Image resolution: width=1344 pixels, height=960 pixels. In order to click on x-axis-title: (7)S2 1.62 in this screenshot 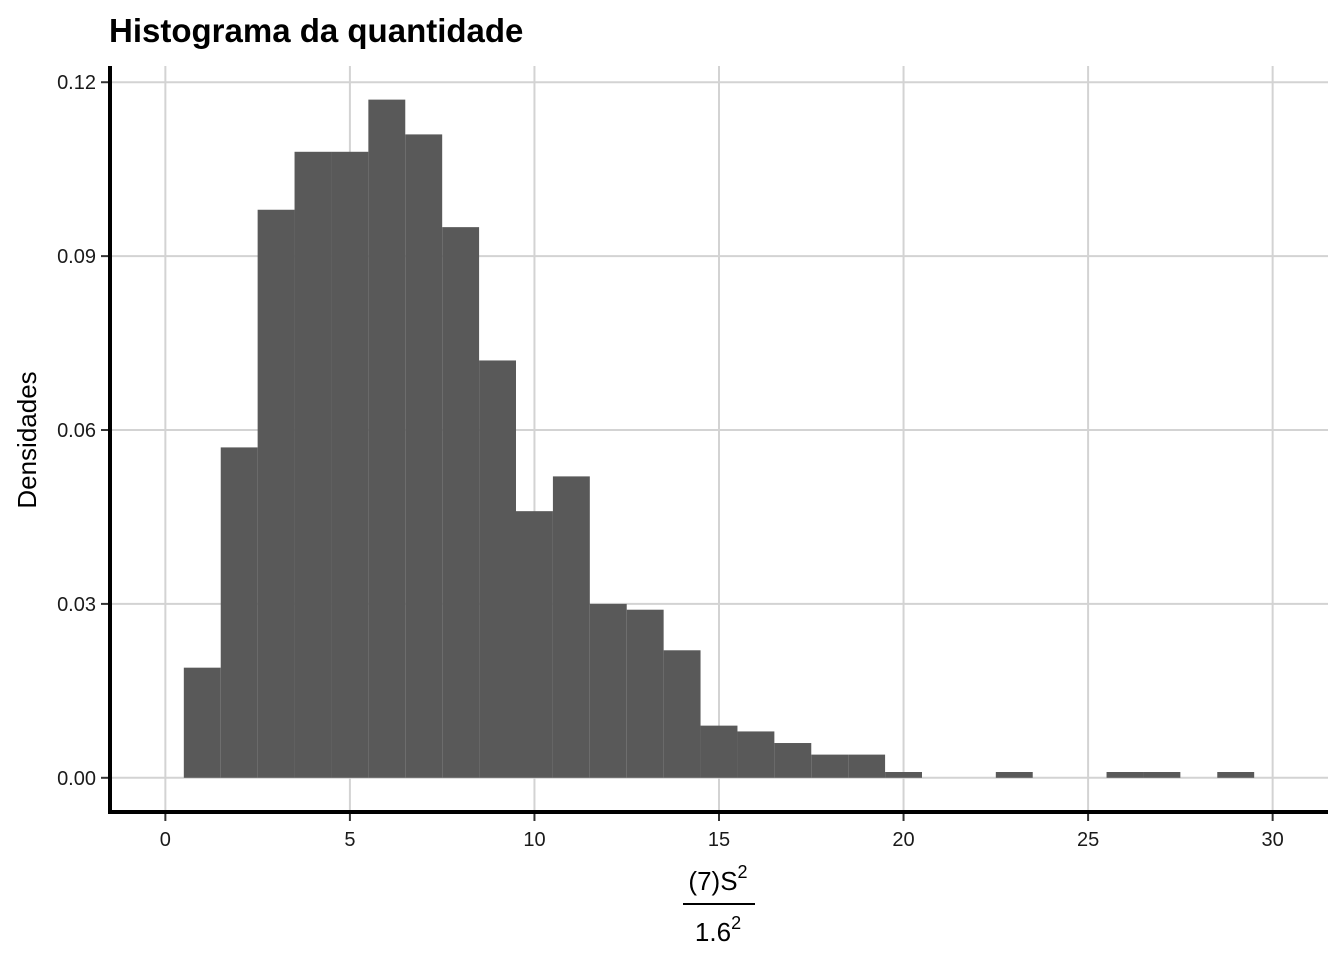, I will do `click(719, 904)`.